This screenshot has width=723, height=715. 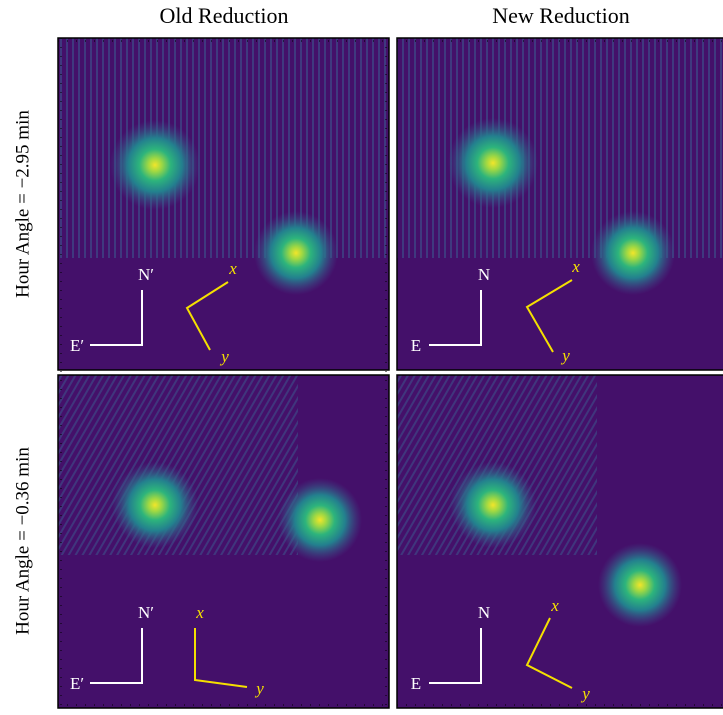 I want to click on row-label: Hour Angle = −2.95 min, so click(x=22, y=204).